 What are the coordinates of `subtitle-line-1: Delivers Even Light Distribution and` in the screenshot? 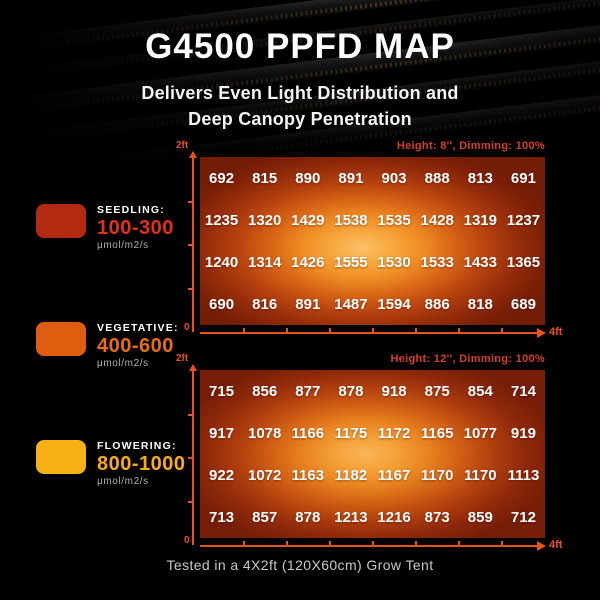 It's located at (300, 93).